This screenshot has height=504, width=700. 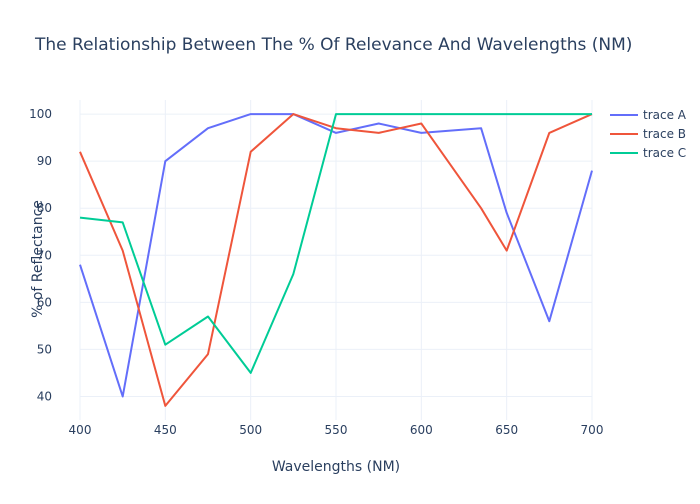 I want to click on legend-label: trace C, so click(x=664, y=153).